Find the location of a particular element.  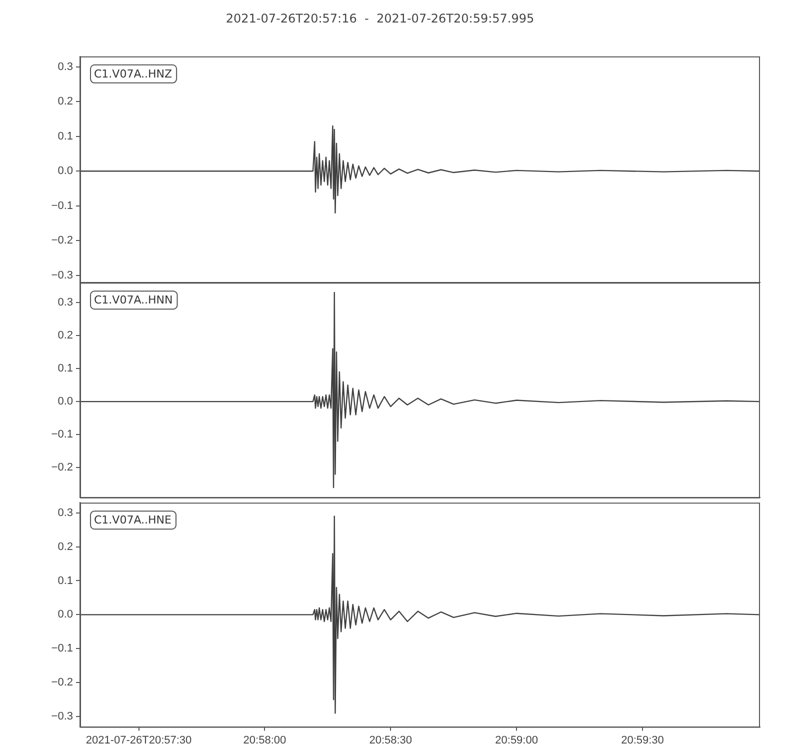

chart-title: 2021-07-26T20:57:16 - 2021-07-26T20:59:57.995 is located at coordinates (380, 18).